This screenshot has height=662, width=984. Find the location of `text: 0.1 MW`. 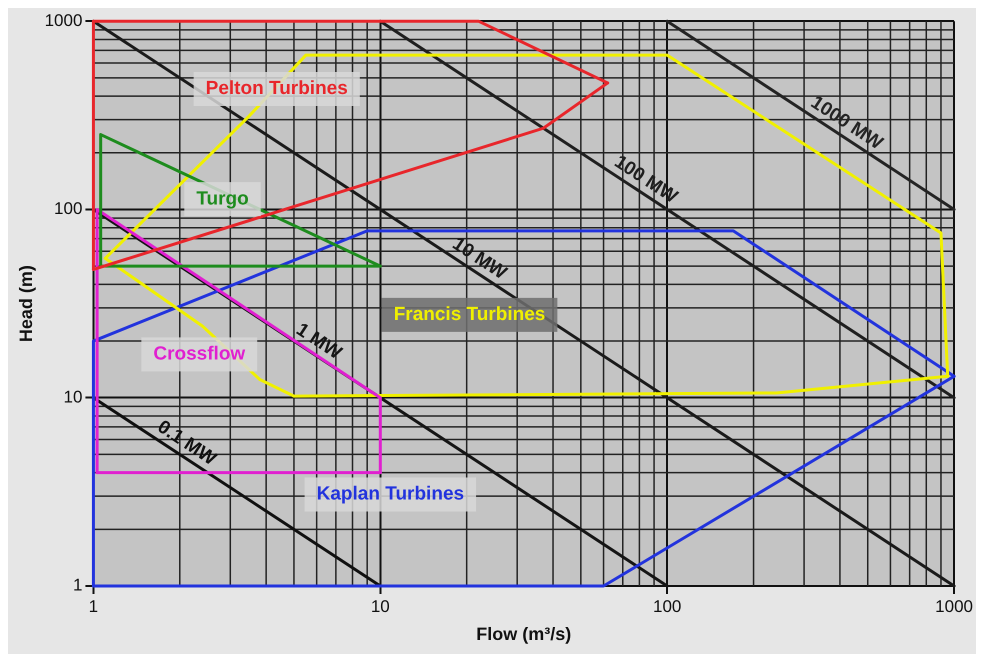

text: 0.1 MW is located at coordinates (187, 443).